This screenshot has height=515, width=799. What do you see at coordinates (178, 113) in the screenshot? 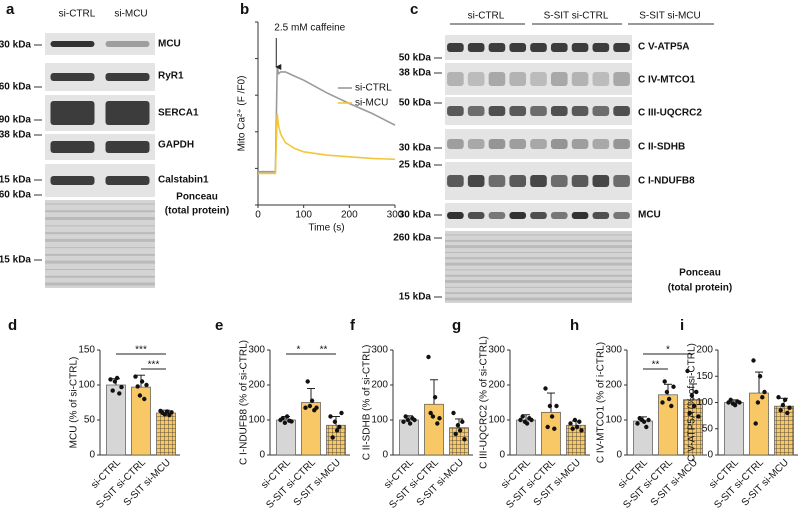
I see `protein-label: SERCA1` at bounding box center [178, 113].